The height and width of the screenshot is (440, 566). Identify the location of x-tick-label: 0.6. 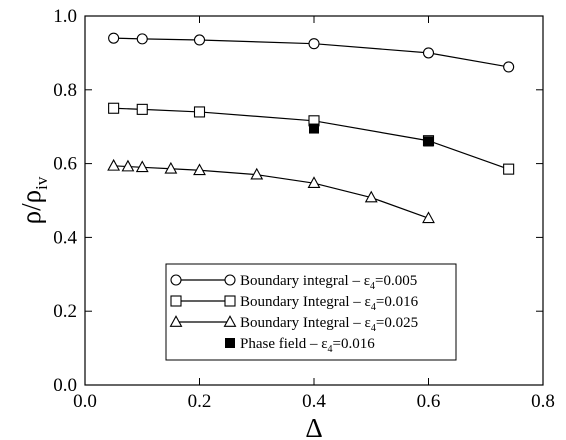
(429, 401).